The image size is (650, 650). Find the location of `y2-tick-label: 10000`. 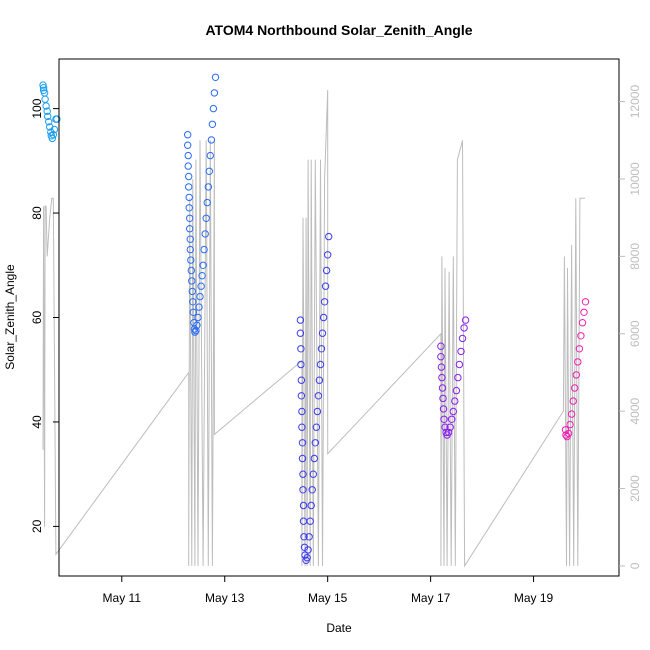

y2-tick-label: 10000 is located at coordinates (635, 179).